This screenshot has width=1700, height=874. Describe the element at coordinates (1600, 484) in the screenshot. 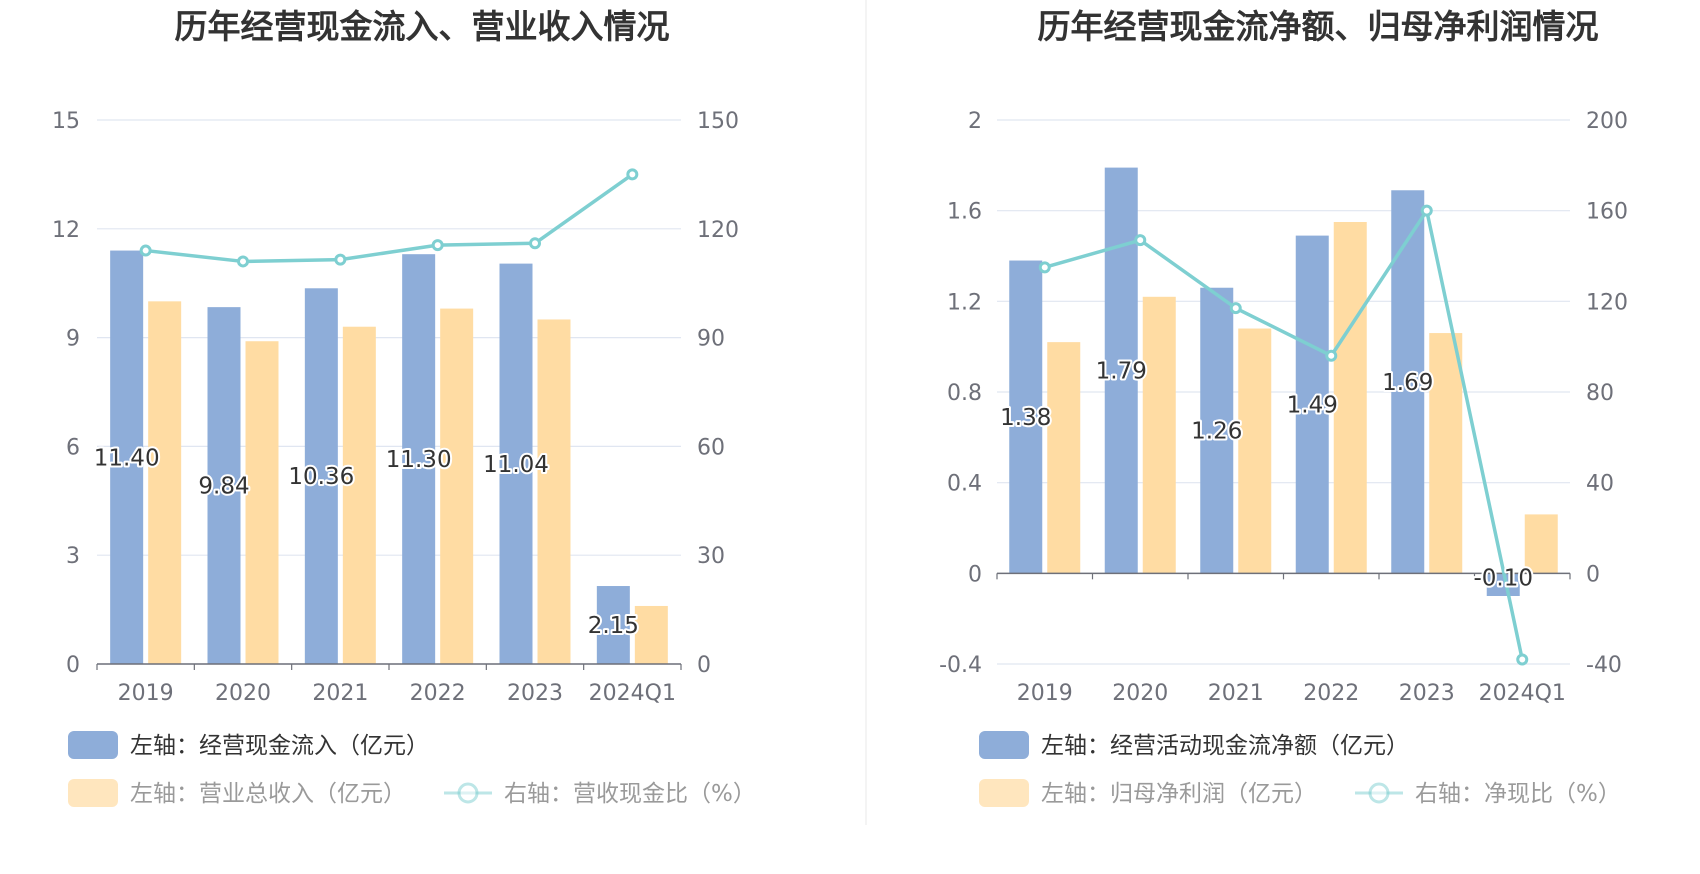

I see `right-axis-tick: 40` at that location.